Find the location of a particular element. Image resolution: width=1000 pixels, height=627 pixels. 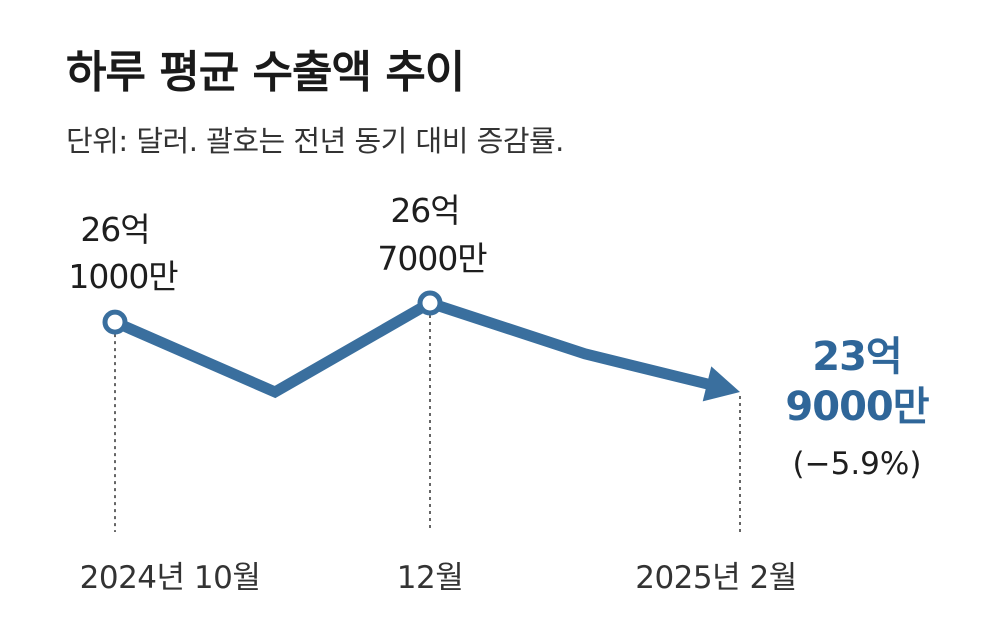

x-axis-ticks: 2024년 10월 12월 2025년 2월 is located at coordinates (439, 578).